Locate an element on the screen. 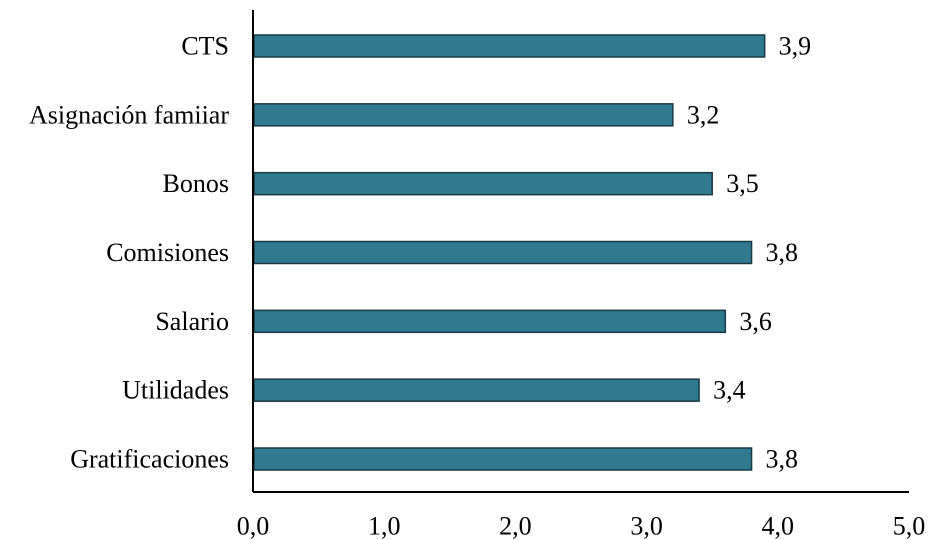  x-tick-label-4: 4,0 is located at coordinates (778, 526).